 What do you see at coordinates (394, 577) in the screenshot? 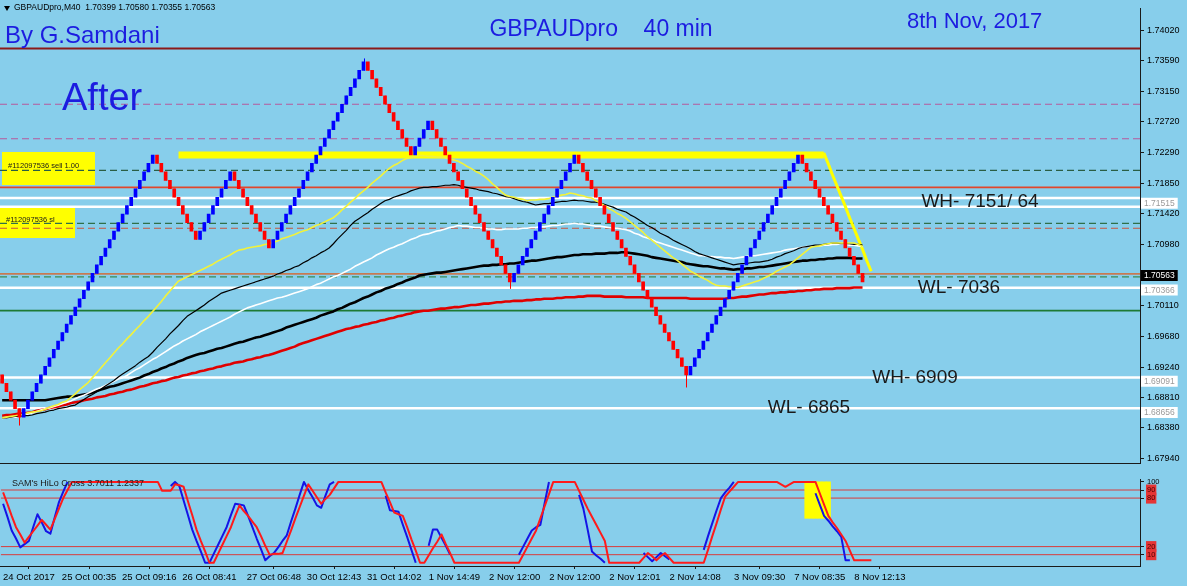
I see `x-tick-label: 31 Oct 14:02` at bounding box center [394, 577].